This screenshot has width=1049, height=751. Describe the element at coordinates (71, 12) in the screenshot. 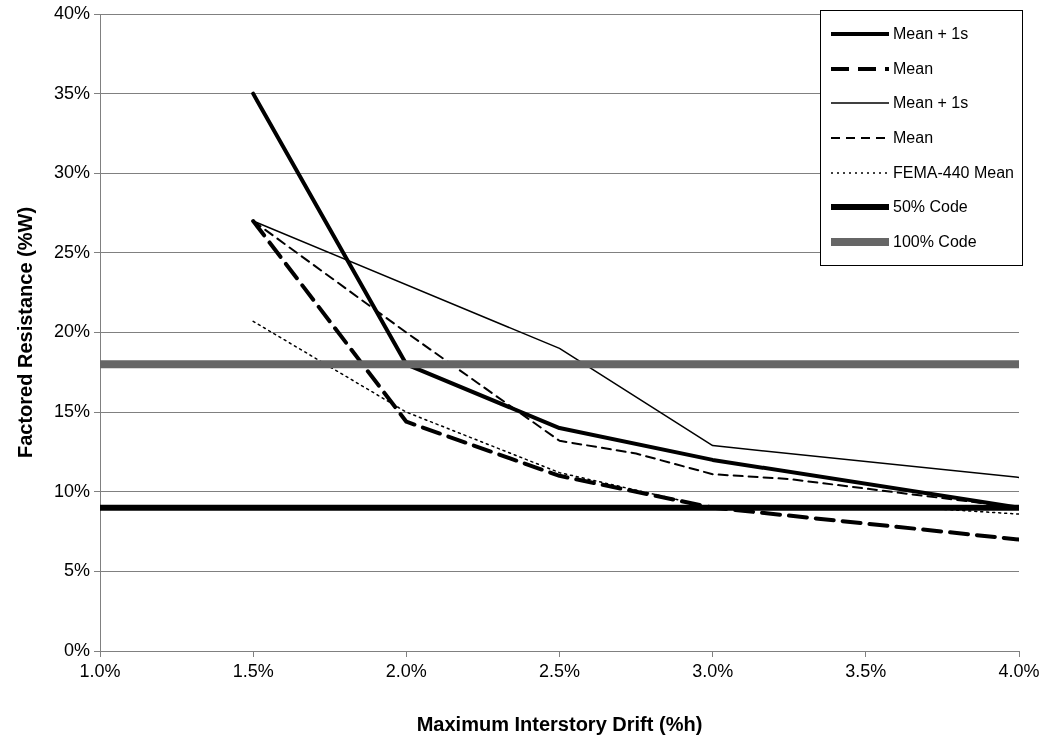

I see `y-tick-label: 40%` at that location.